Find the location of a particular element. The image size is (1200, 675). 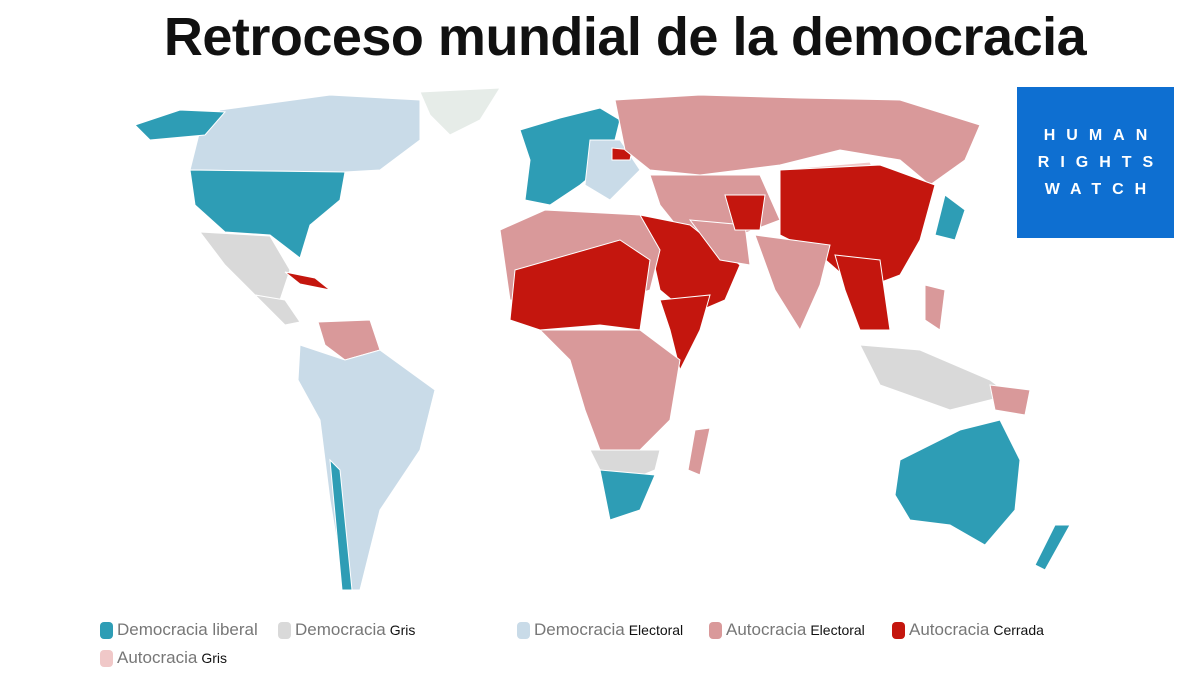

legend-item-autocracia-gris: Autocracia Gris is located at coordinates (163, 658).